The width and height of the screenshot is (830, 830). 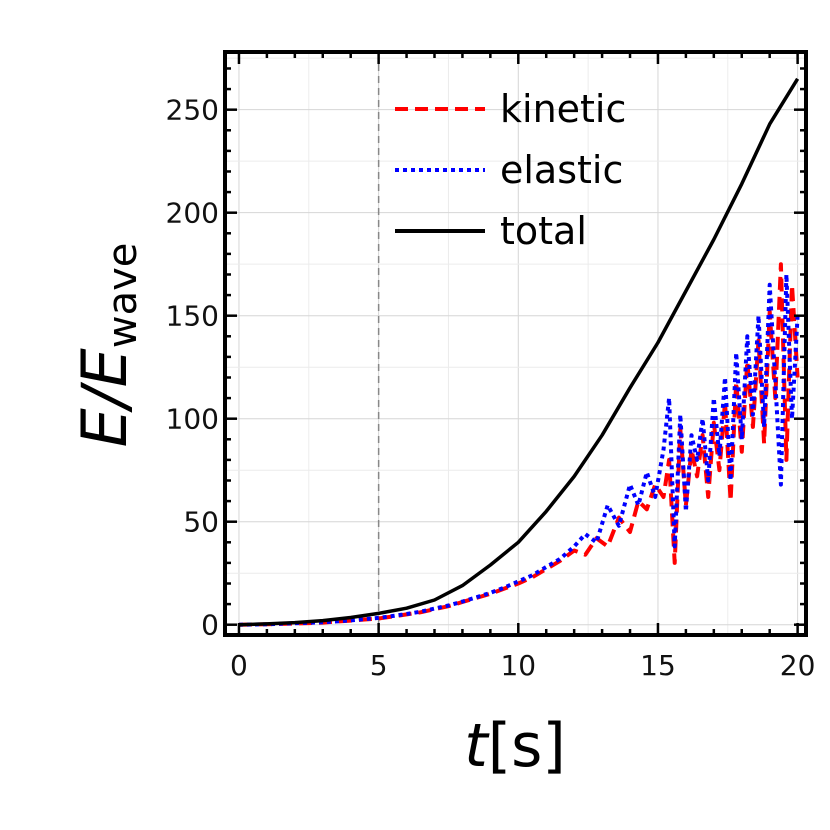 I want to click on y-tick-label: 50, so click(x=201, y=522).